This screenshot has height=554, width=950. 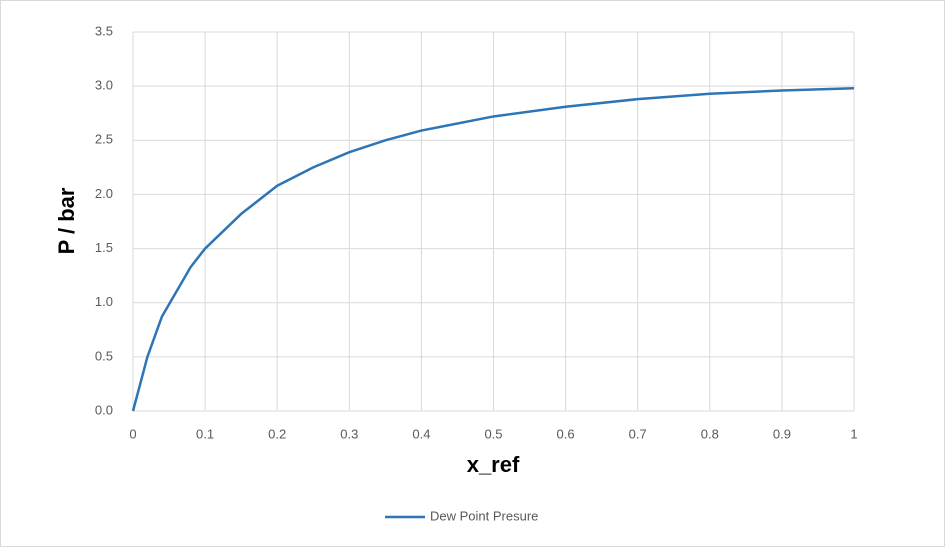 What do you see at coordinates (853, 433) in the screenshot?
I see `x-tick-label: 1` at bounding box center [853, 433].